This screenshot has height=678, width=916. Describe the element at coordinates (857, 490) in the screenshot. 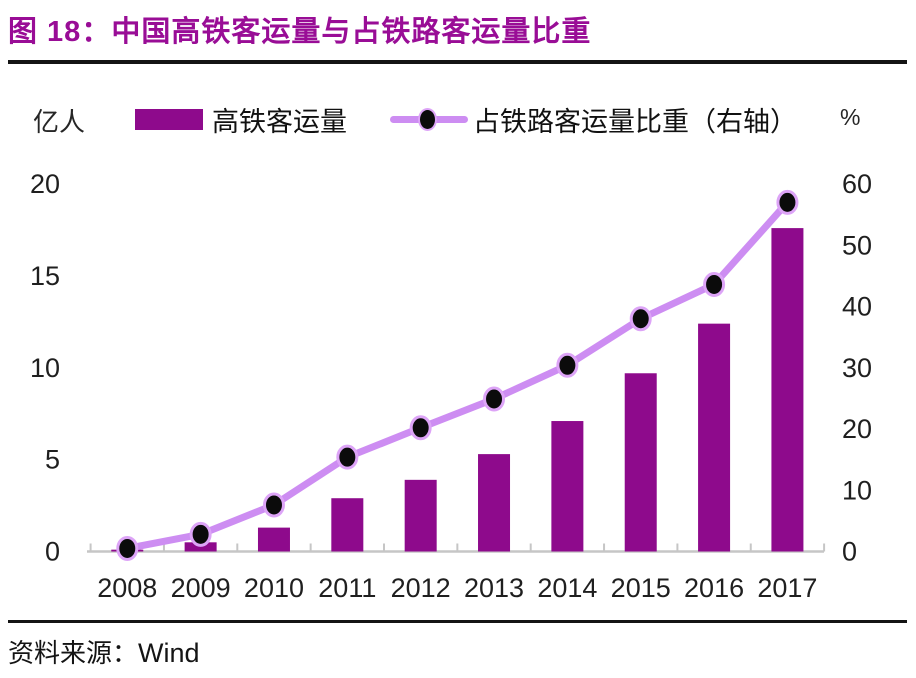

I see `right-axis-tick-label: 10` at that location.